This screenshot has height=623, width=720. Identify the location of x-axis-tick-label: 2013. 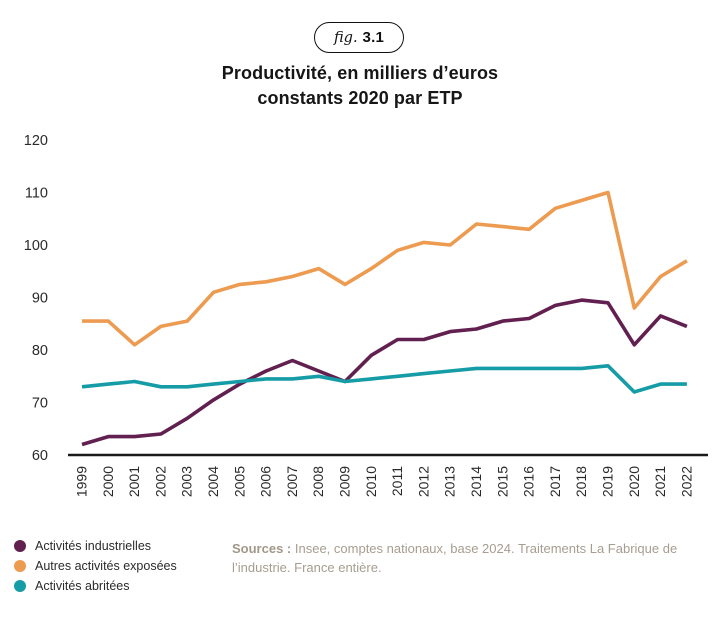
(450, 481).